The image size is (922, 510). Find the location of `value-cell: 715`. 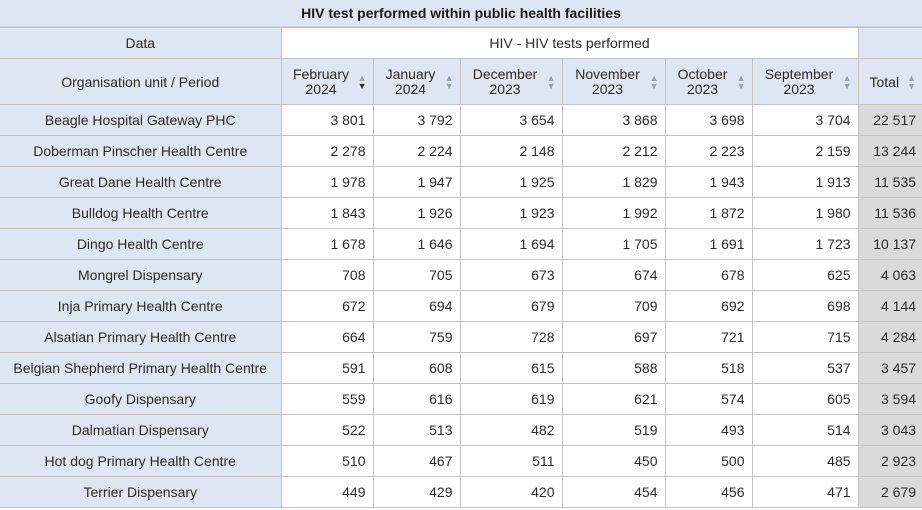

value-cell: 715 is located at coordinates (805, 337).